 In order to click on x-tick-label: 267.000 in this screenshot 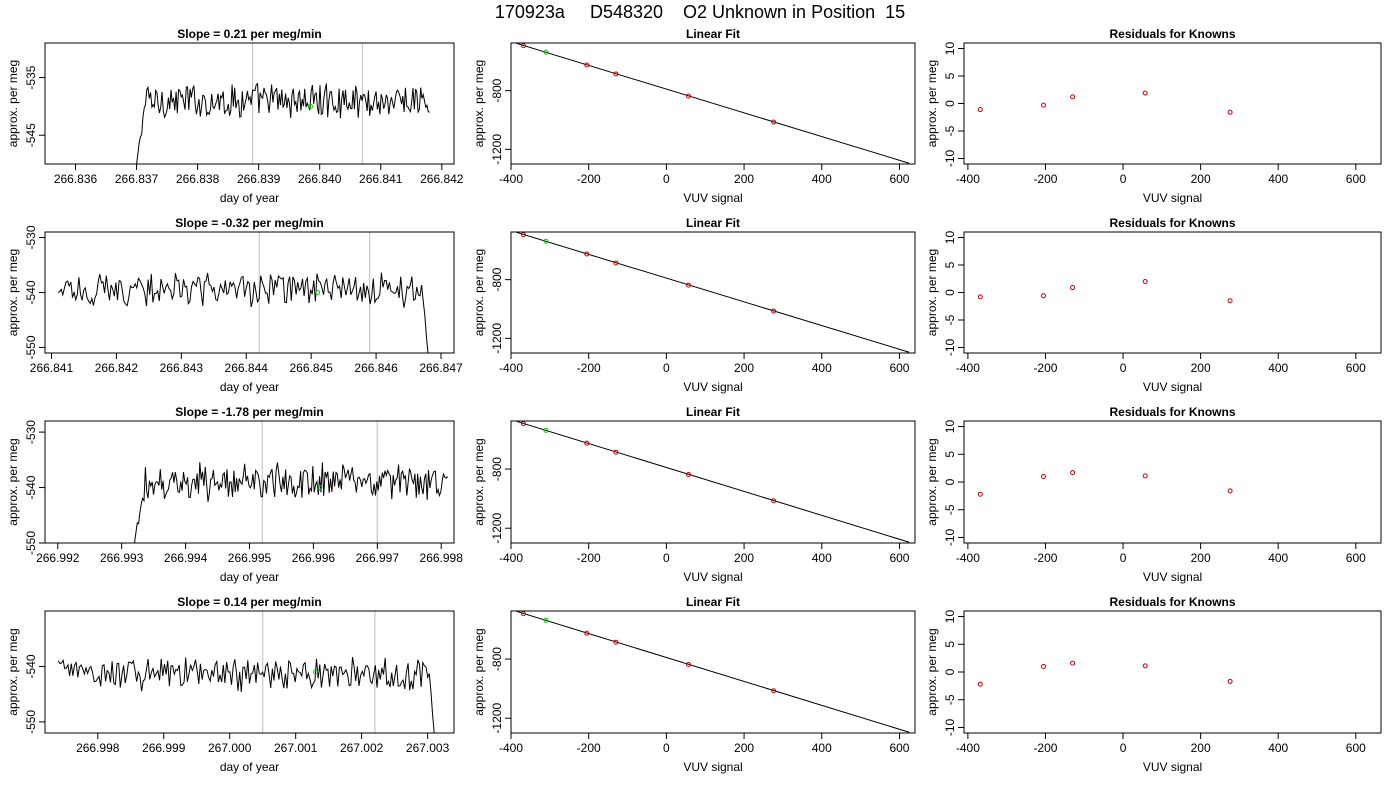, I will do `click(230, 748)`.